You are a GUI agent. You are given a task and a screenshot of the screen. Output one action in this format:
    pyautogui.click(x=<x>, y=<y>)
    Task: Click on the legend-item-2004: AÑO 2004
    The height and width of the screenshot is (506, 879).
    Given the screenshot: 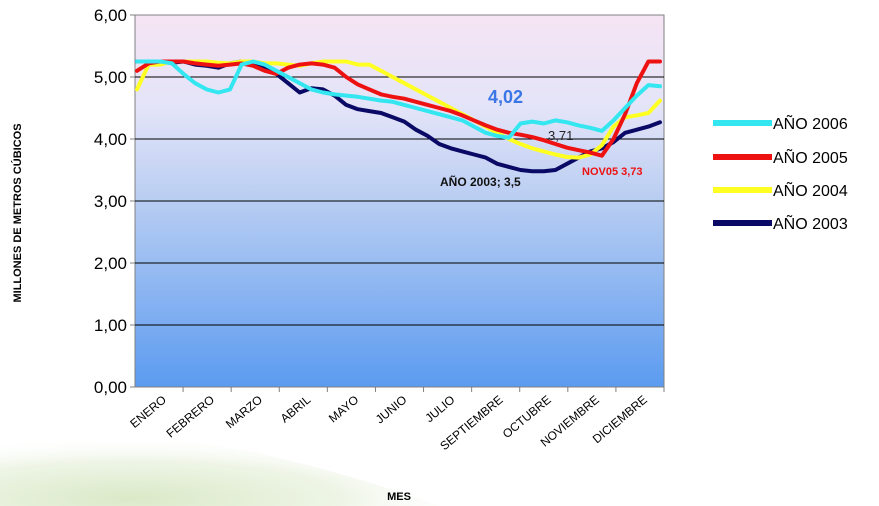 What is the action you would take?
    pyautogui.click(x=780, y=190)
    